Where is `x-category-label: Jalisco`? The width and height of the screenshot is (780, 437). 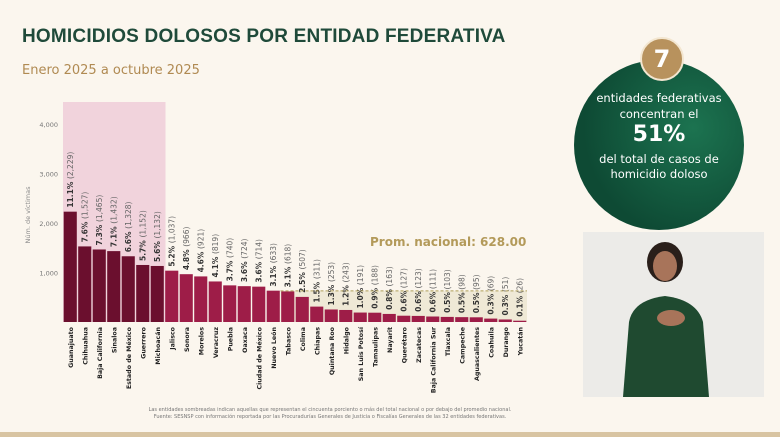 x-category-label: Jalisco is located at coordinates (172, 338).